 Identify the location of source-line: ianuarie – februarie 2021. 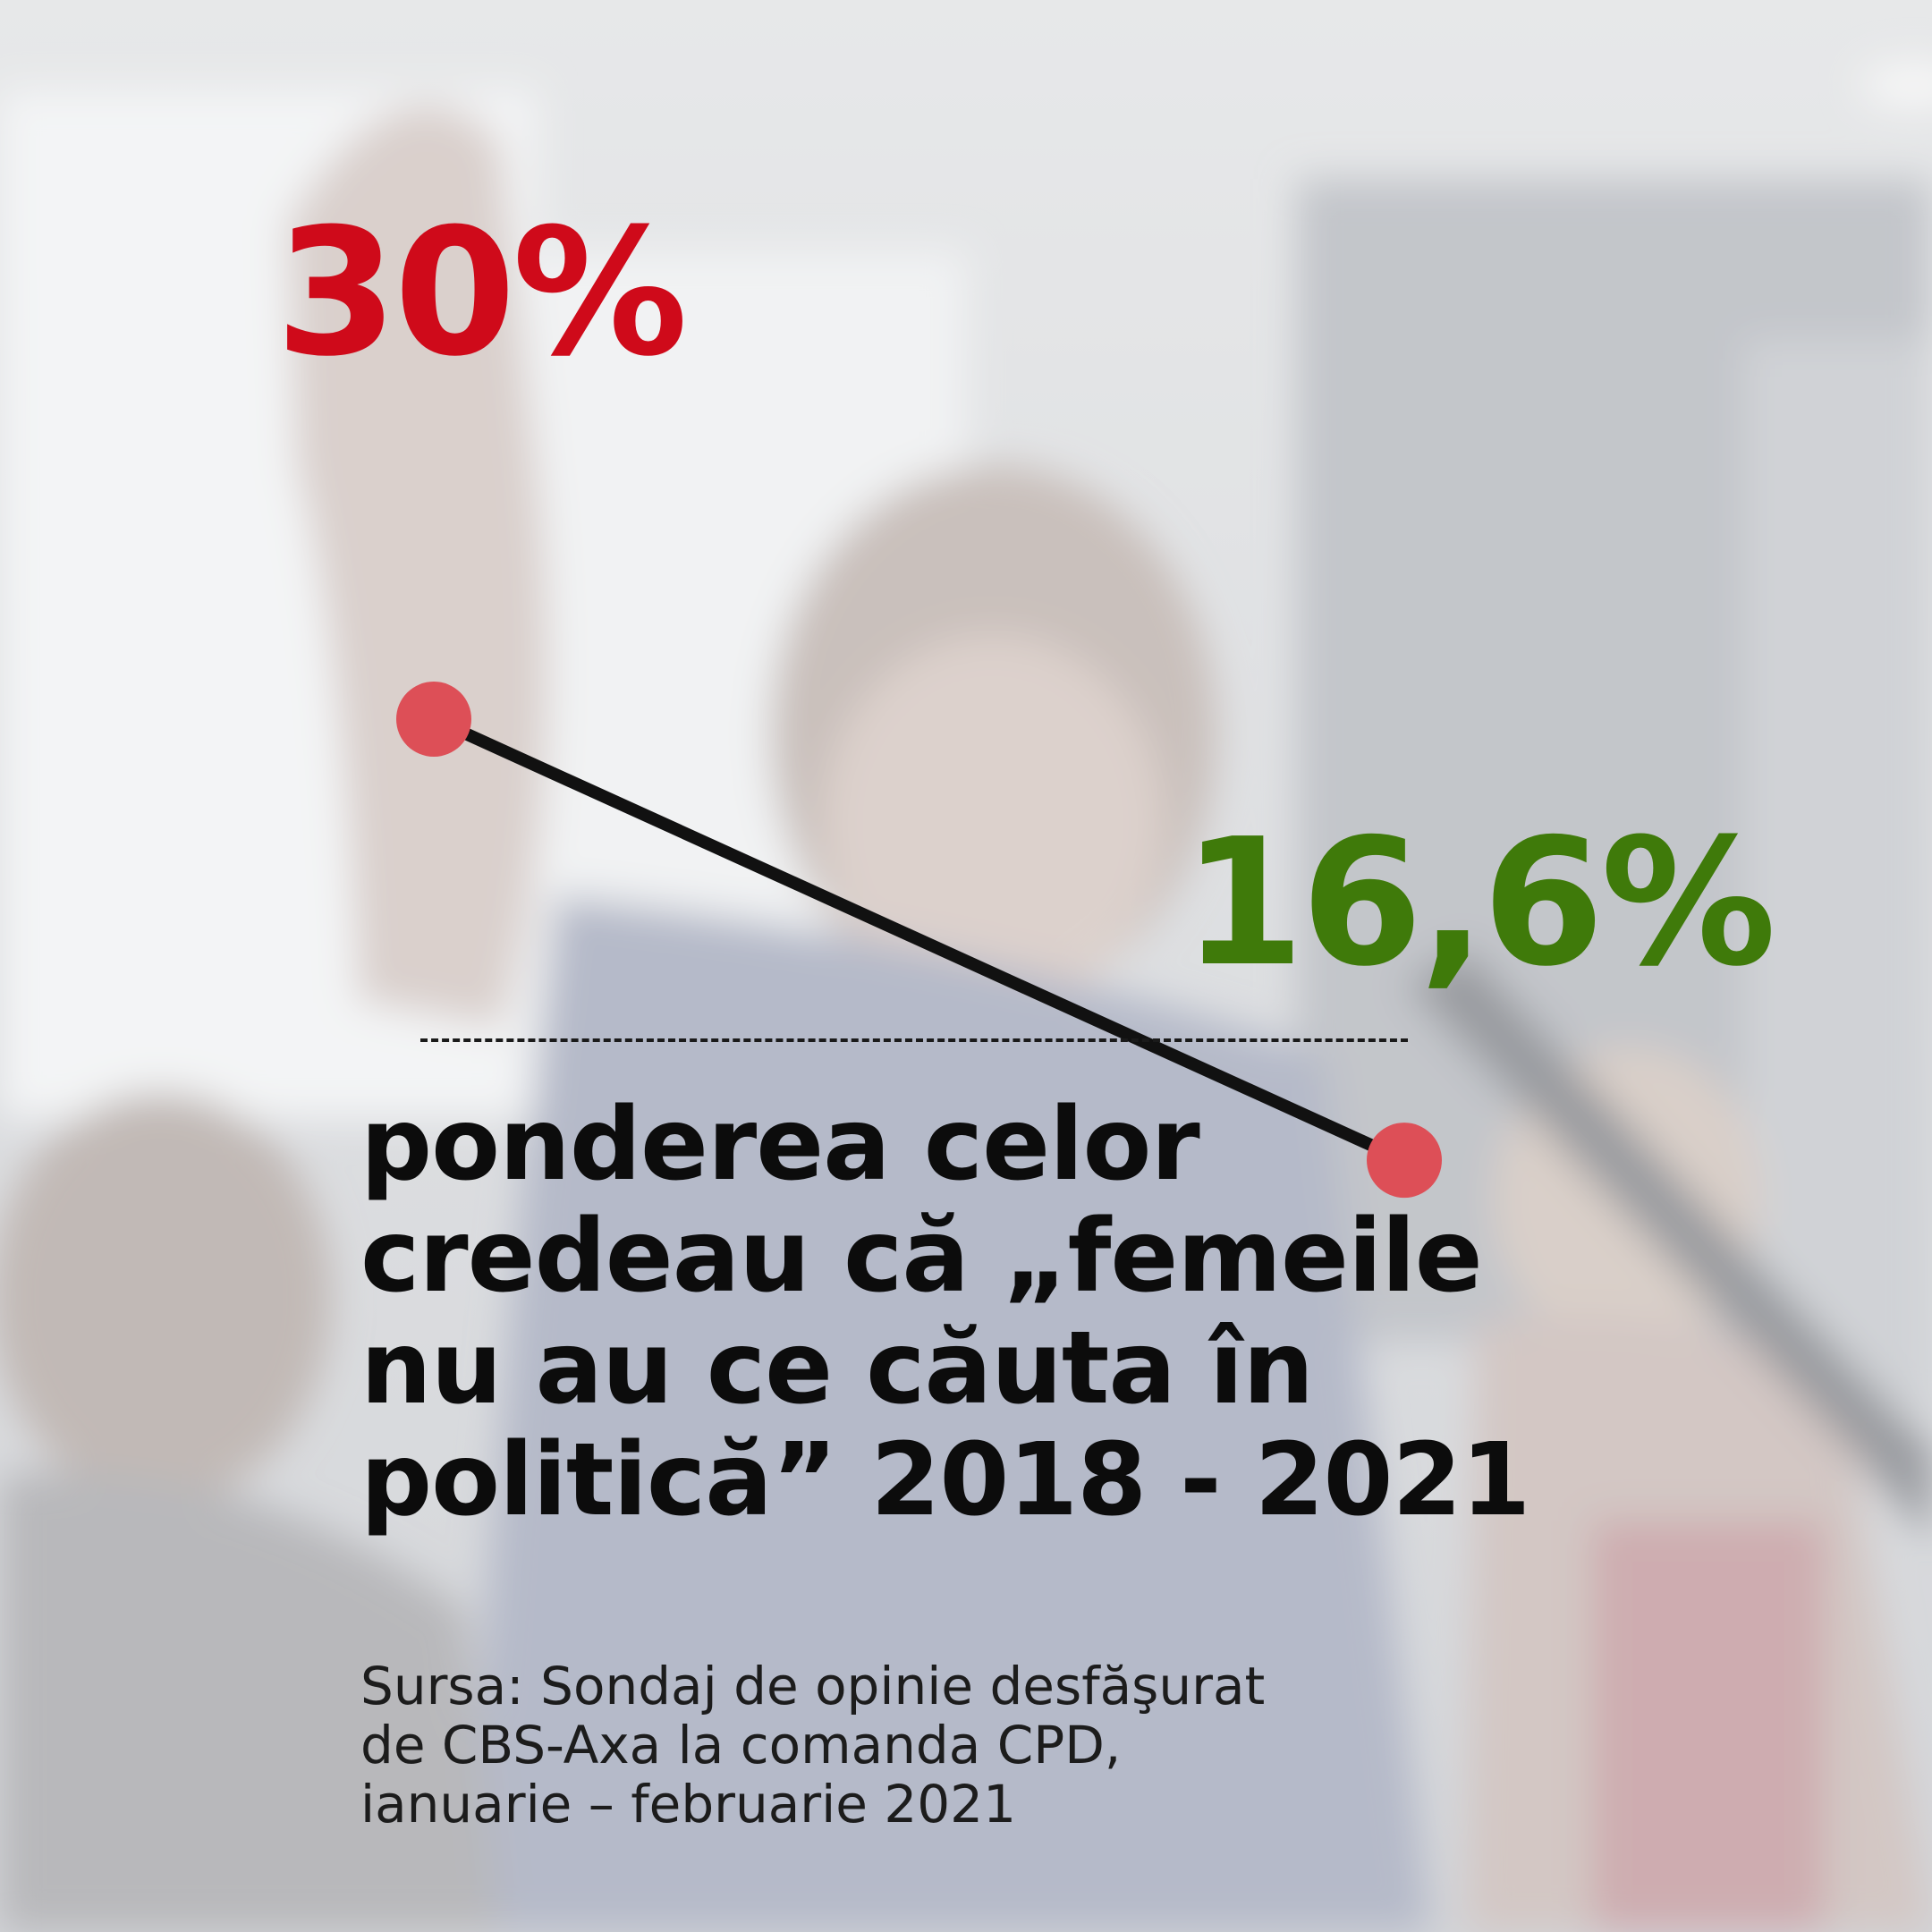
(688, 1804).